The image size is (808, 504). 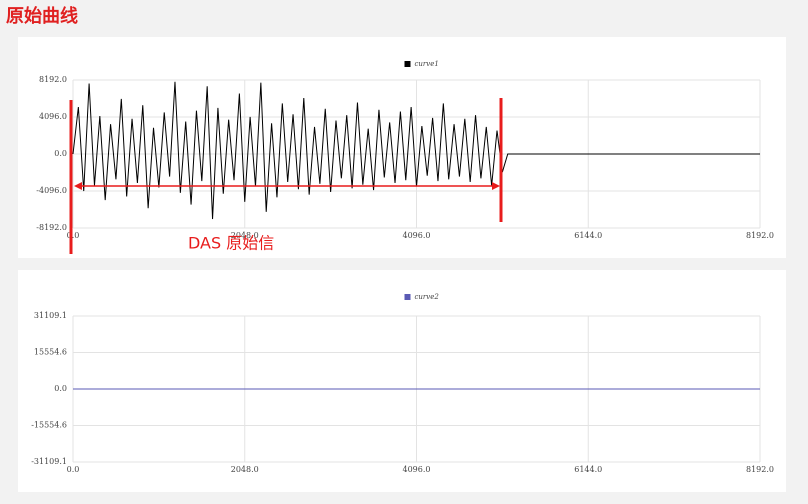 I want to click on y-tick-label: -15554.6, so click(x=49, y=425).